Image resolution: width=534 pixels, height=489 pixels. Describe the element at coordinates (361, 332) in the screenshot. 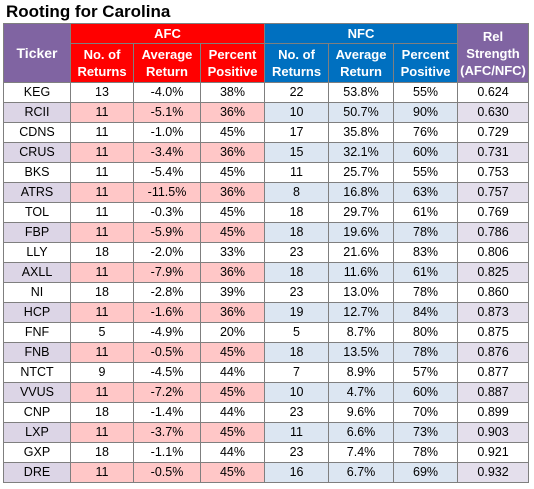

I see `nfc-average-cell: 8.7%` at that location.